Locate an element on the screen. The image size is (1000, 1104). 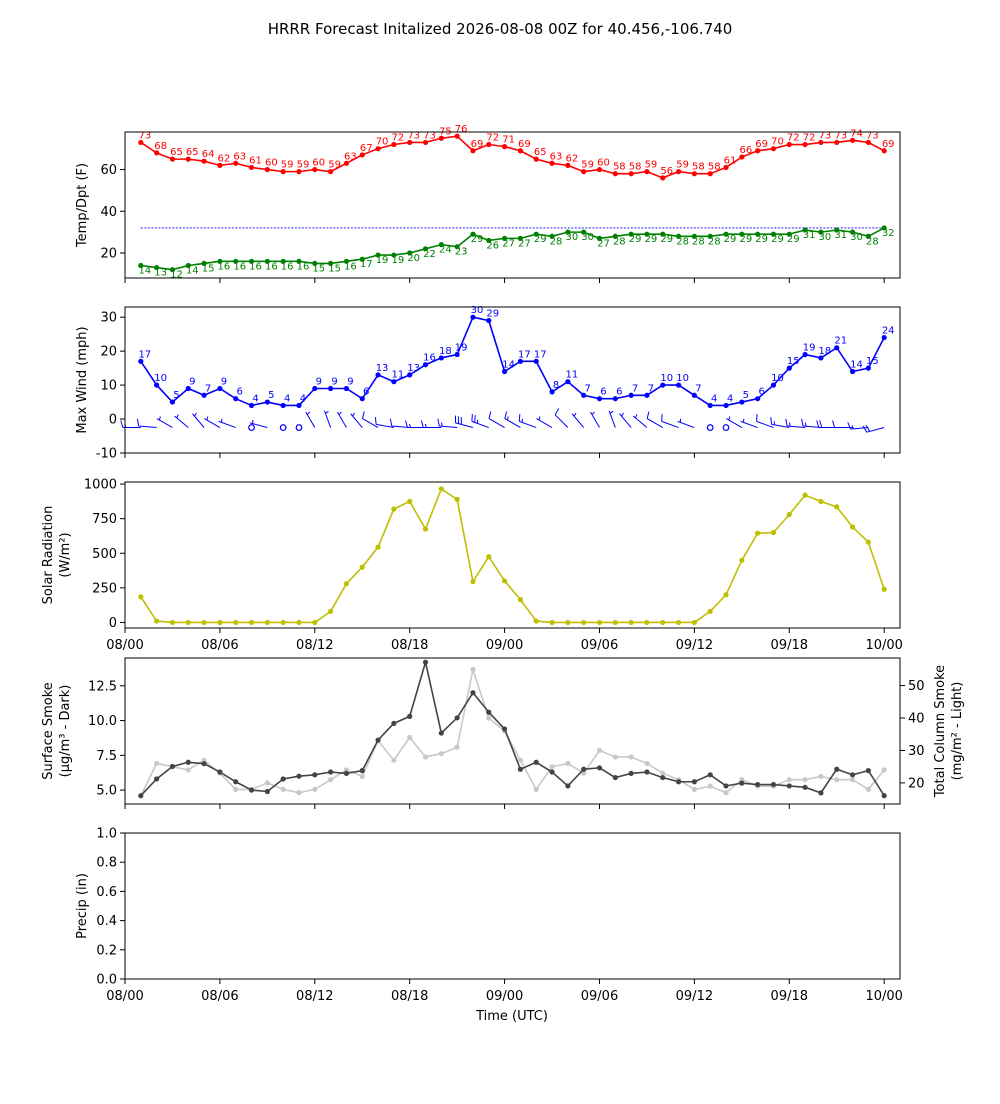
data-label: 8 is located at coordinates (556, 385).